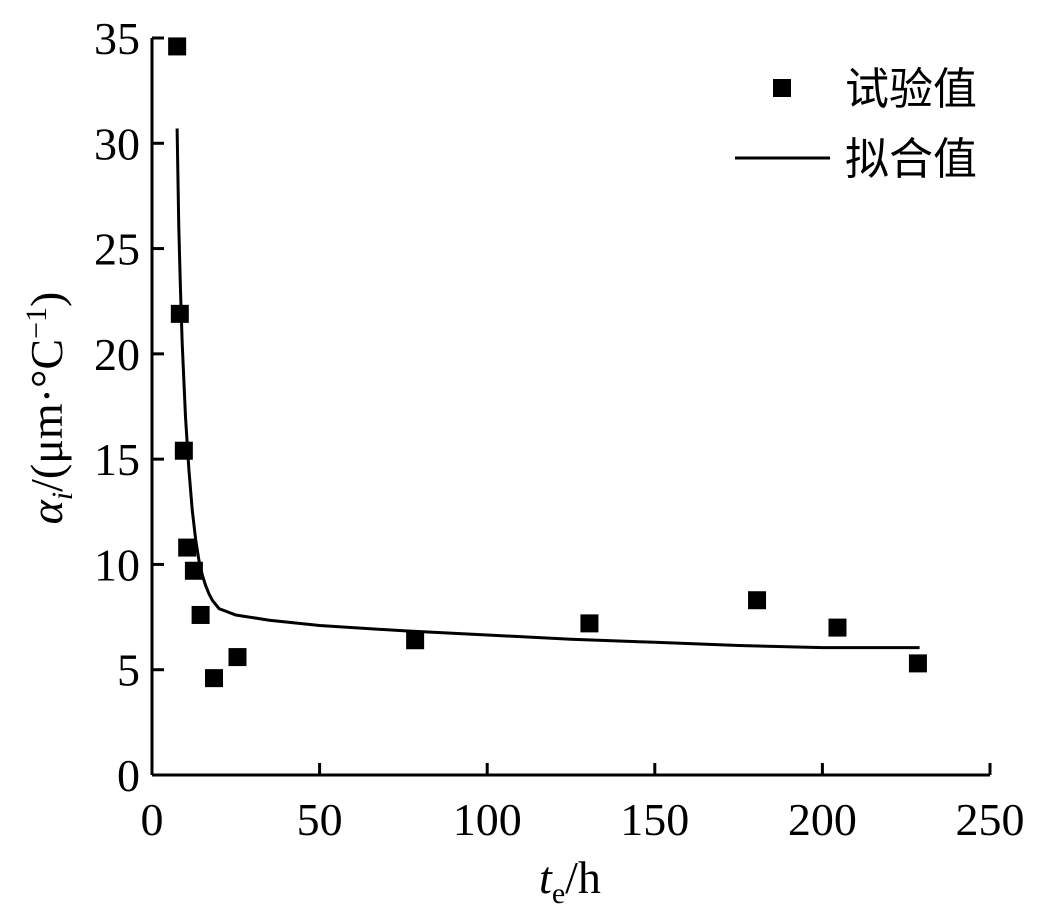 This screenshot has width=1040, height=915. What do you see at coordinates (487, 819) in the screenshot?
I see `x-tick-label: 100` at bounding box center [487, 819].